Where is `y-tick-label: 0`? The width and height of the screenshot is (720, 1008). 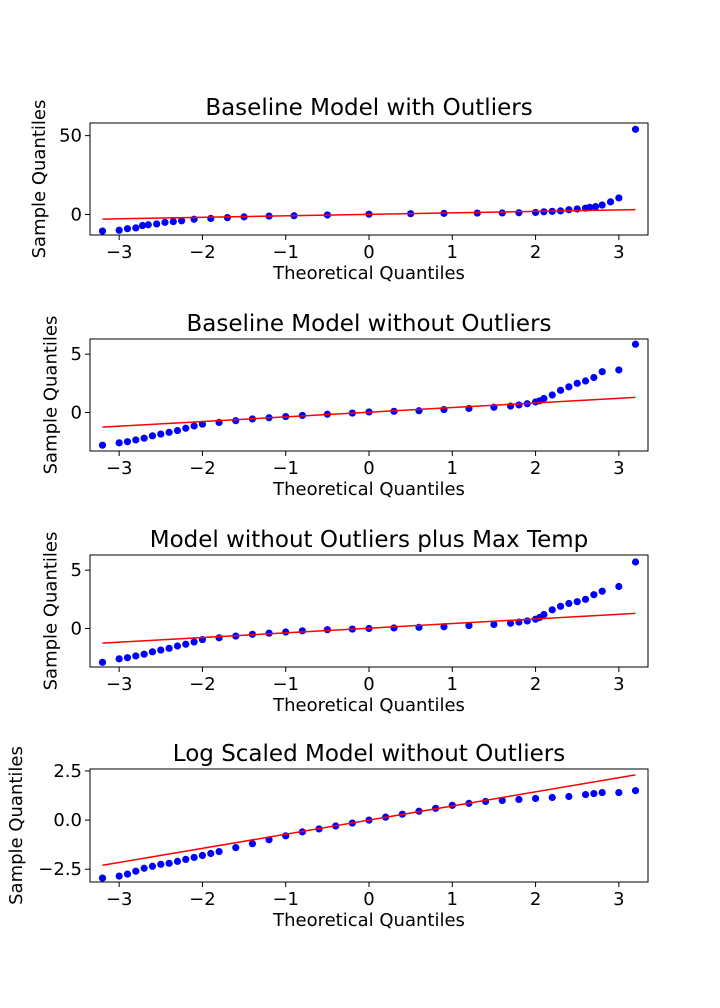 y-tick-label: 0 is located at coordinates (76, 214).